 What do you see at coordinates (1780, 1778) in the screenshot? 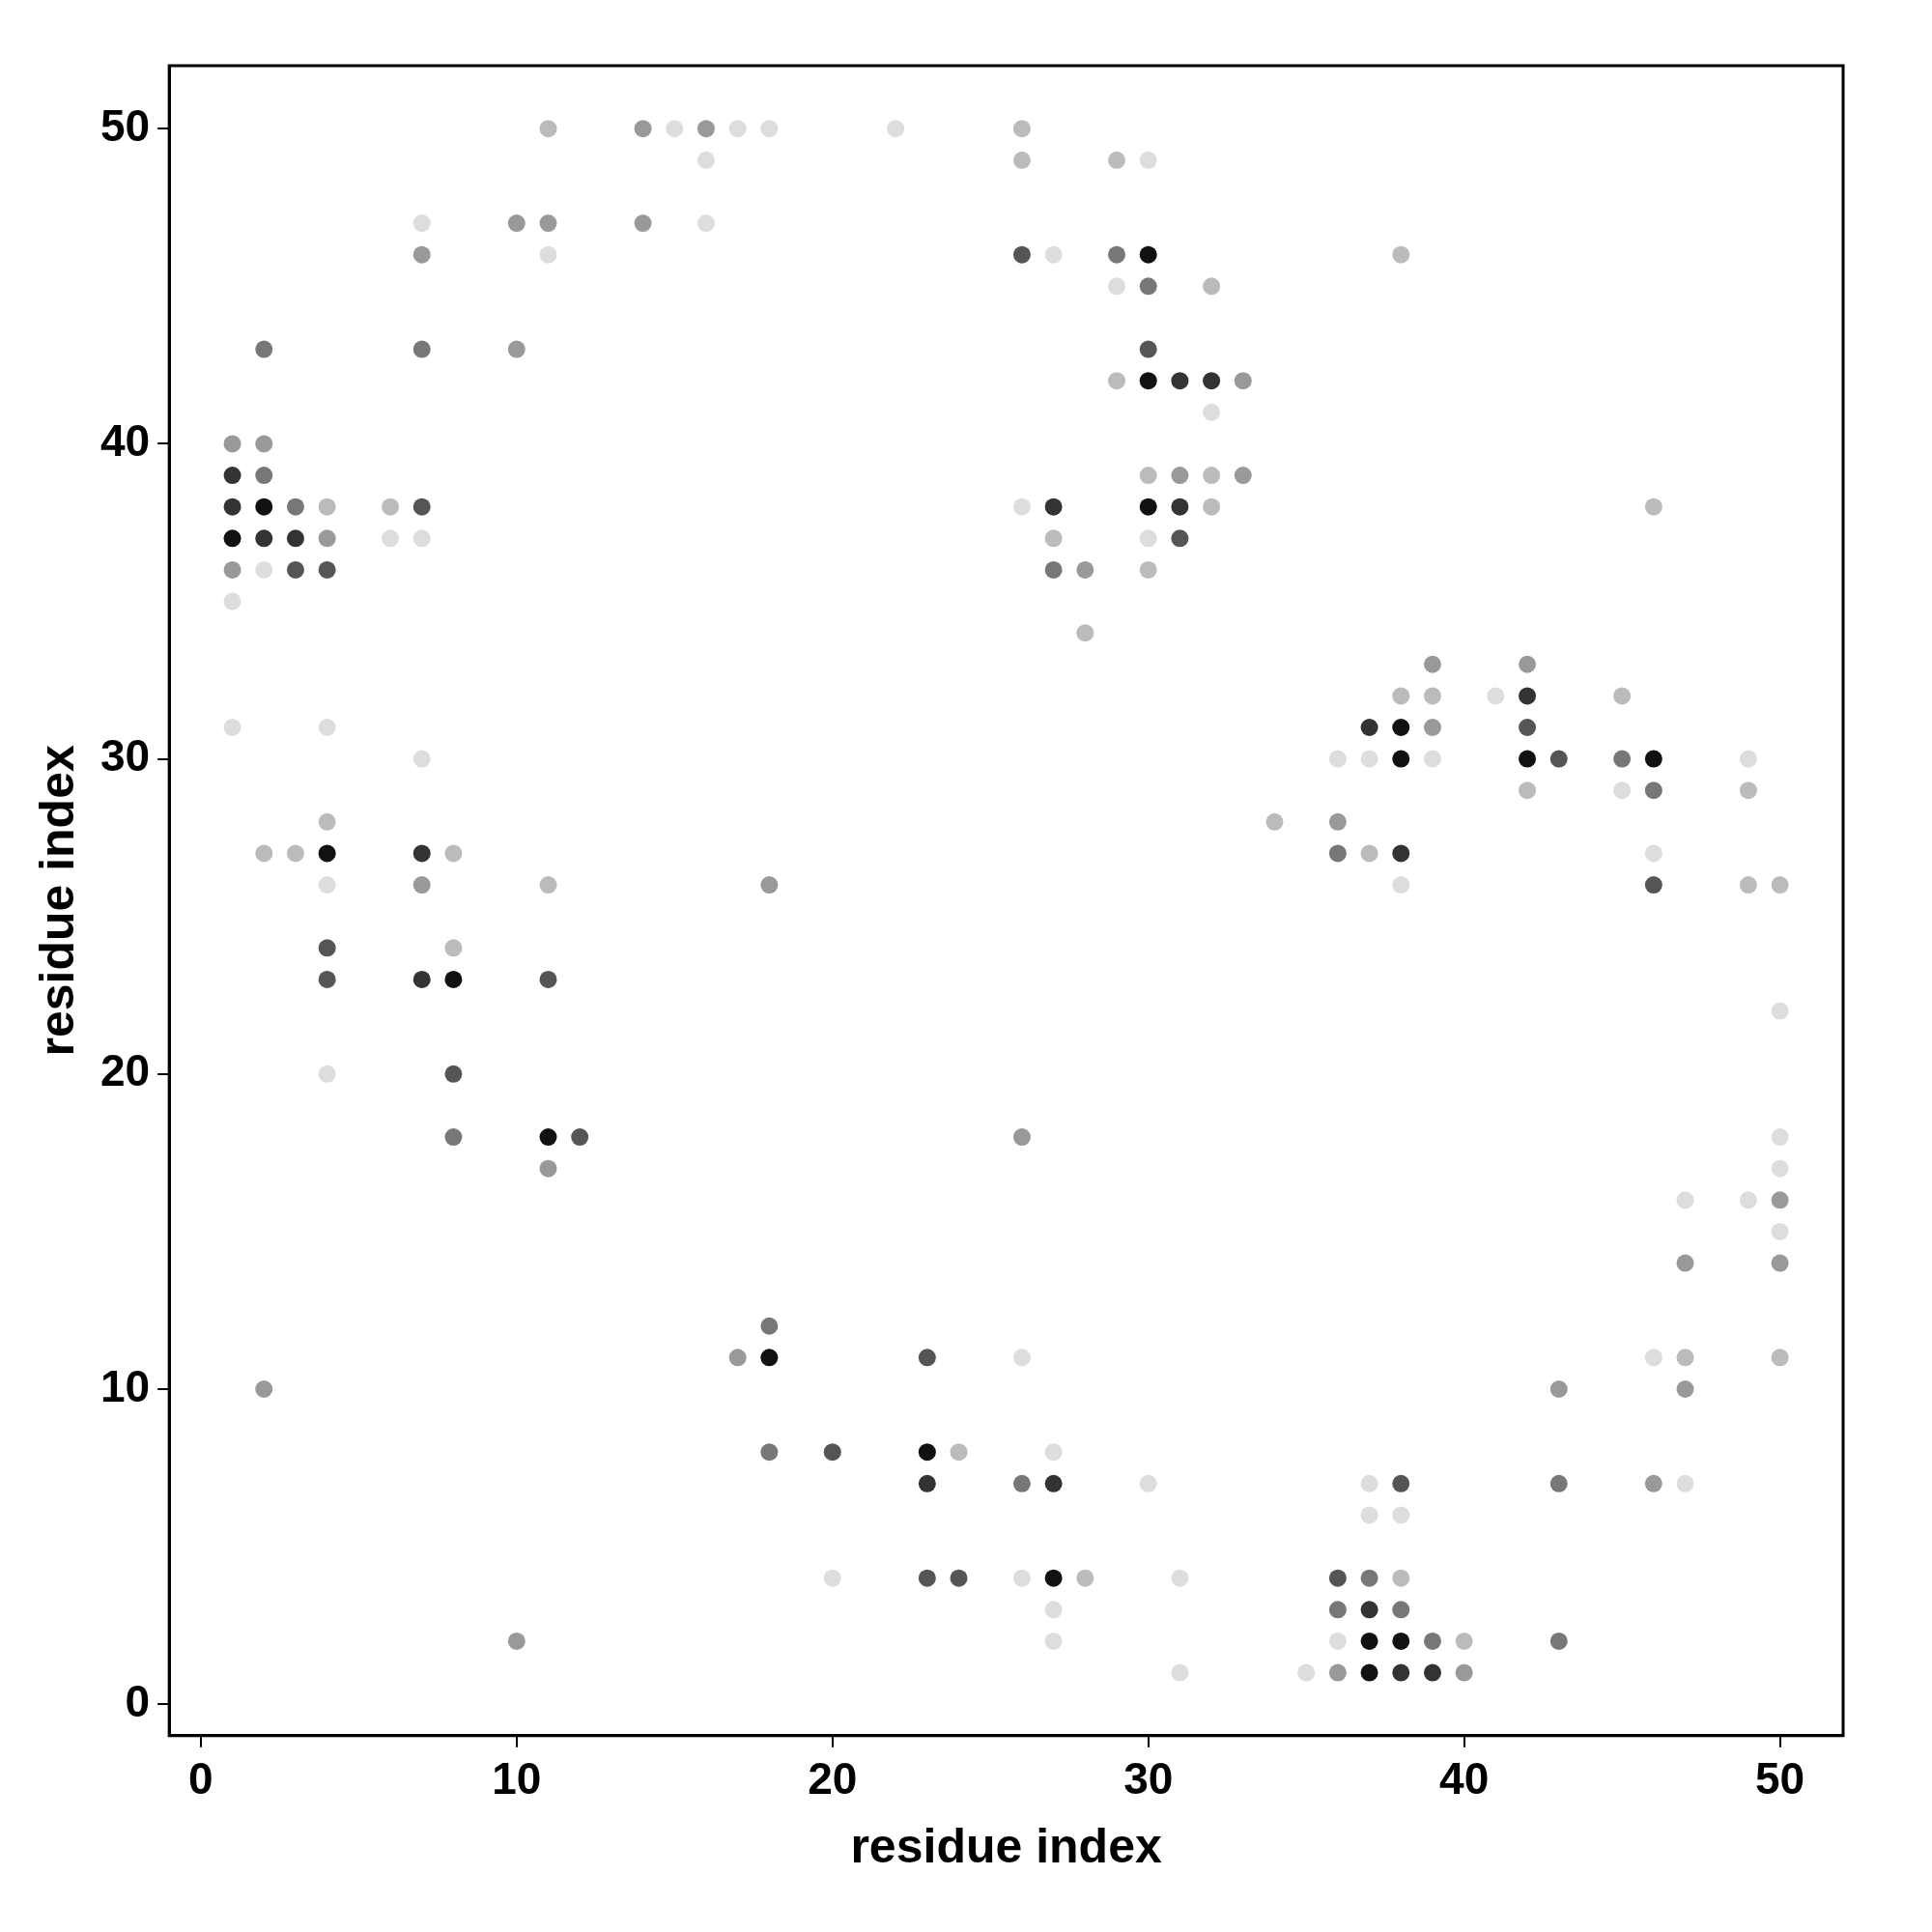
I see `x-tick-label: 50` at bounding box center [1780, 1778].